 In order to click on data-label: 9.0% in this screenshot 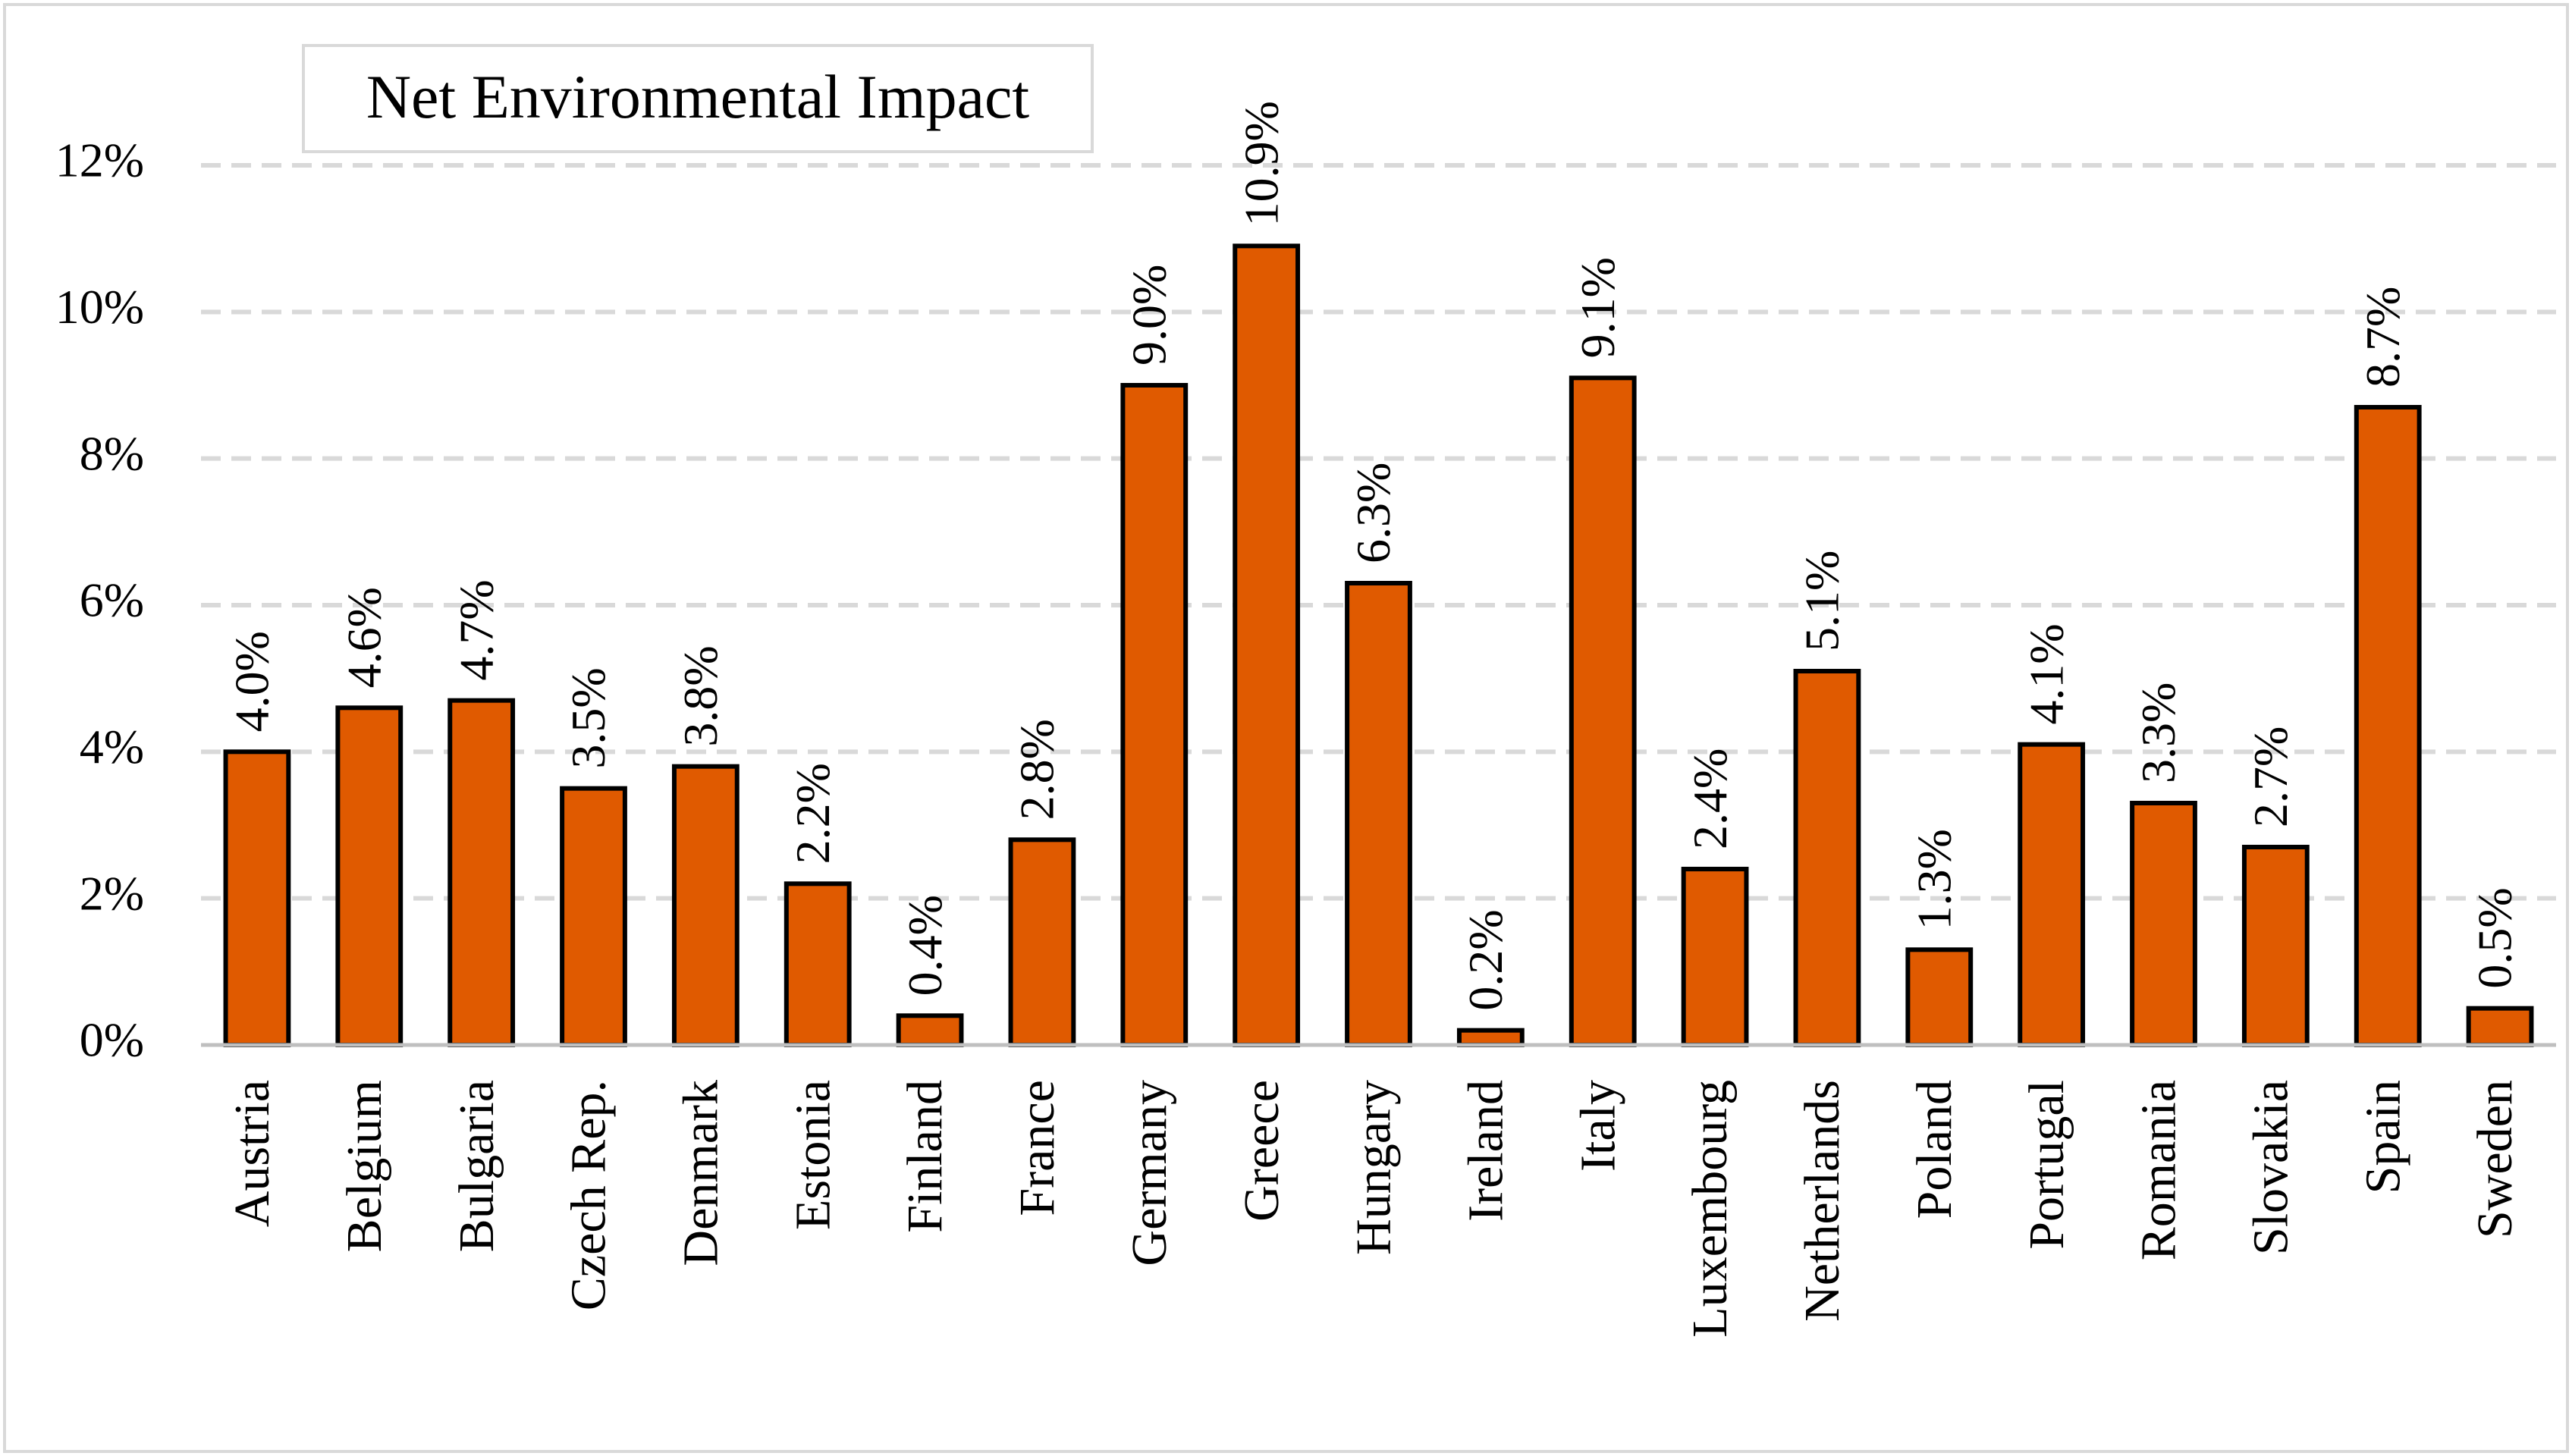, I will do `click(1149, 315)`.